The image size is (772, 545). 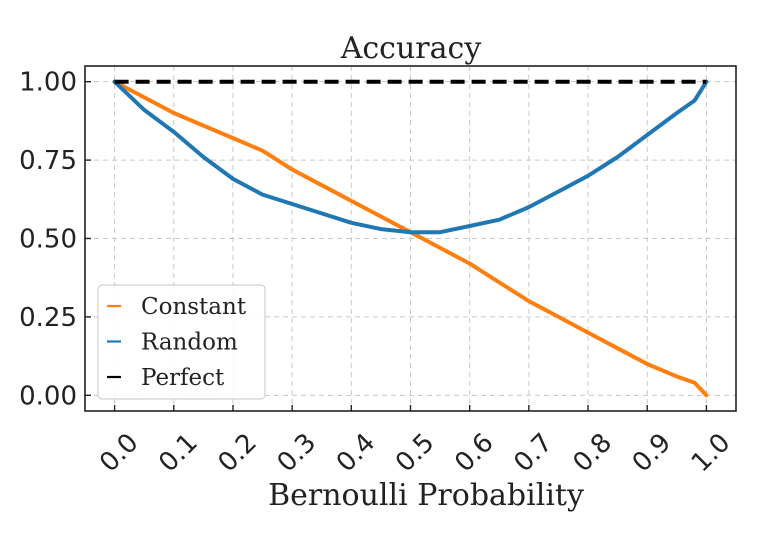 What do you see at coordinates (189, 343) in the screenshot?
I see `legend-label-random: Random` at bounding box center [189, 343].